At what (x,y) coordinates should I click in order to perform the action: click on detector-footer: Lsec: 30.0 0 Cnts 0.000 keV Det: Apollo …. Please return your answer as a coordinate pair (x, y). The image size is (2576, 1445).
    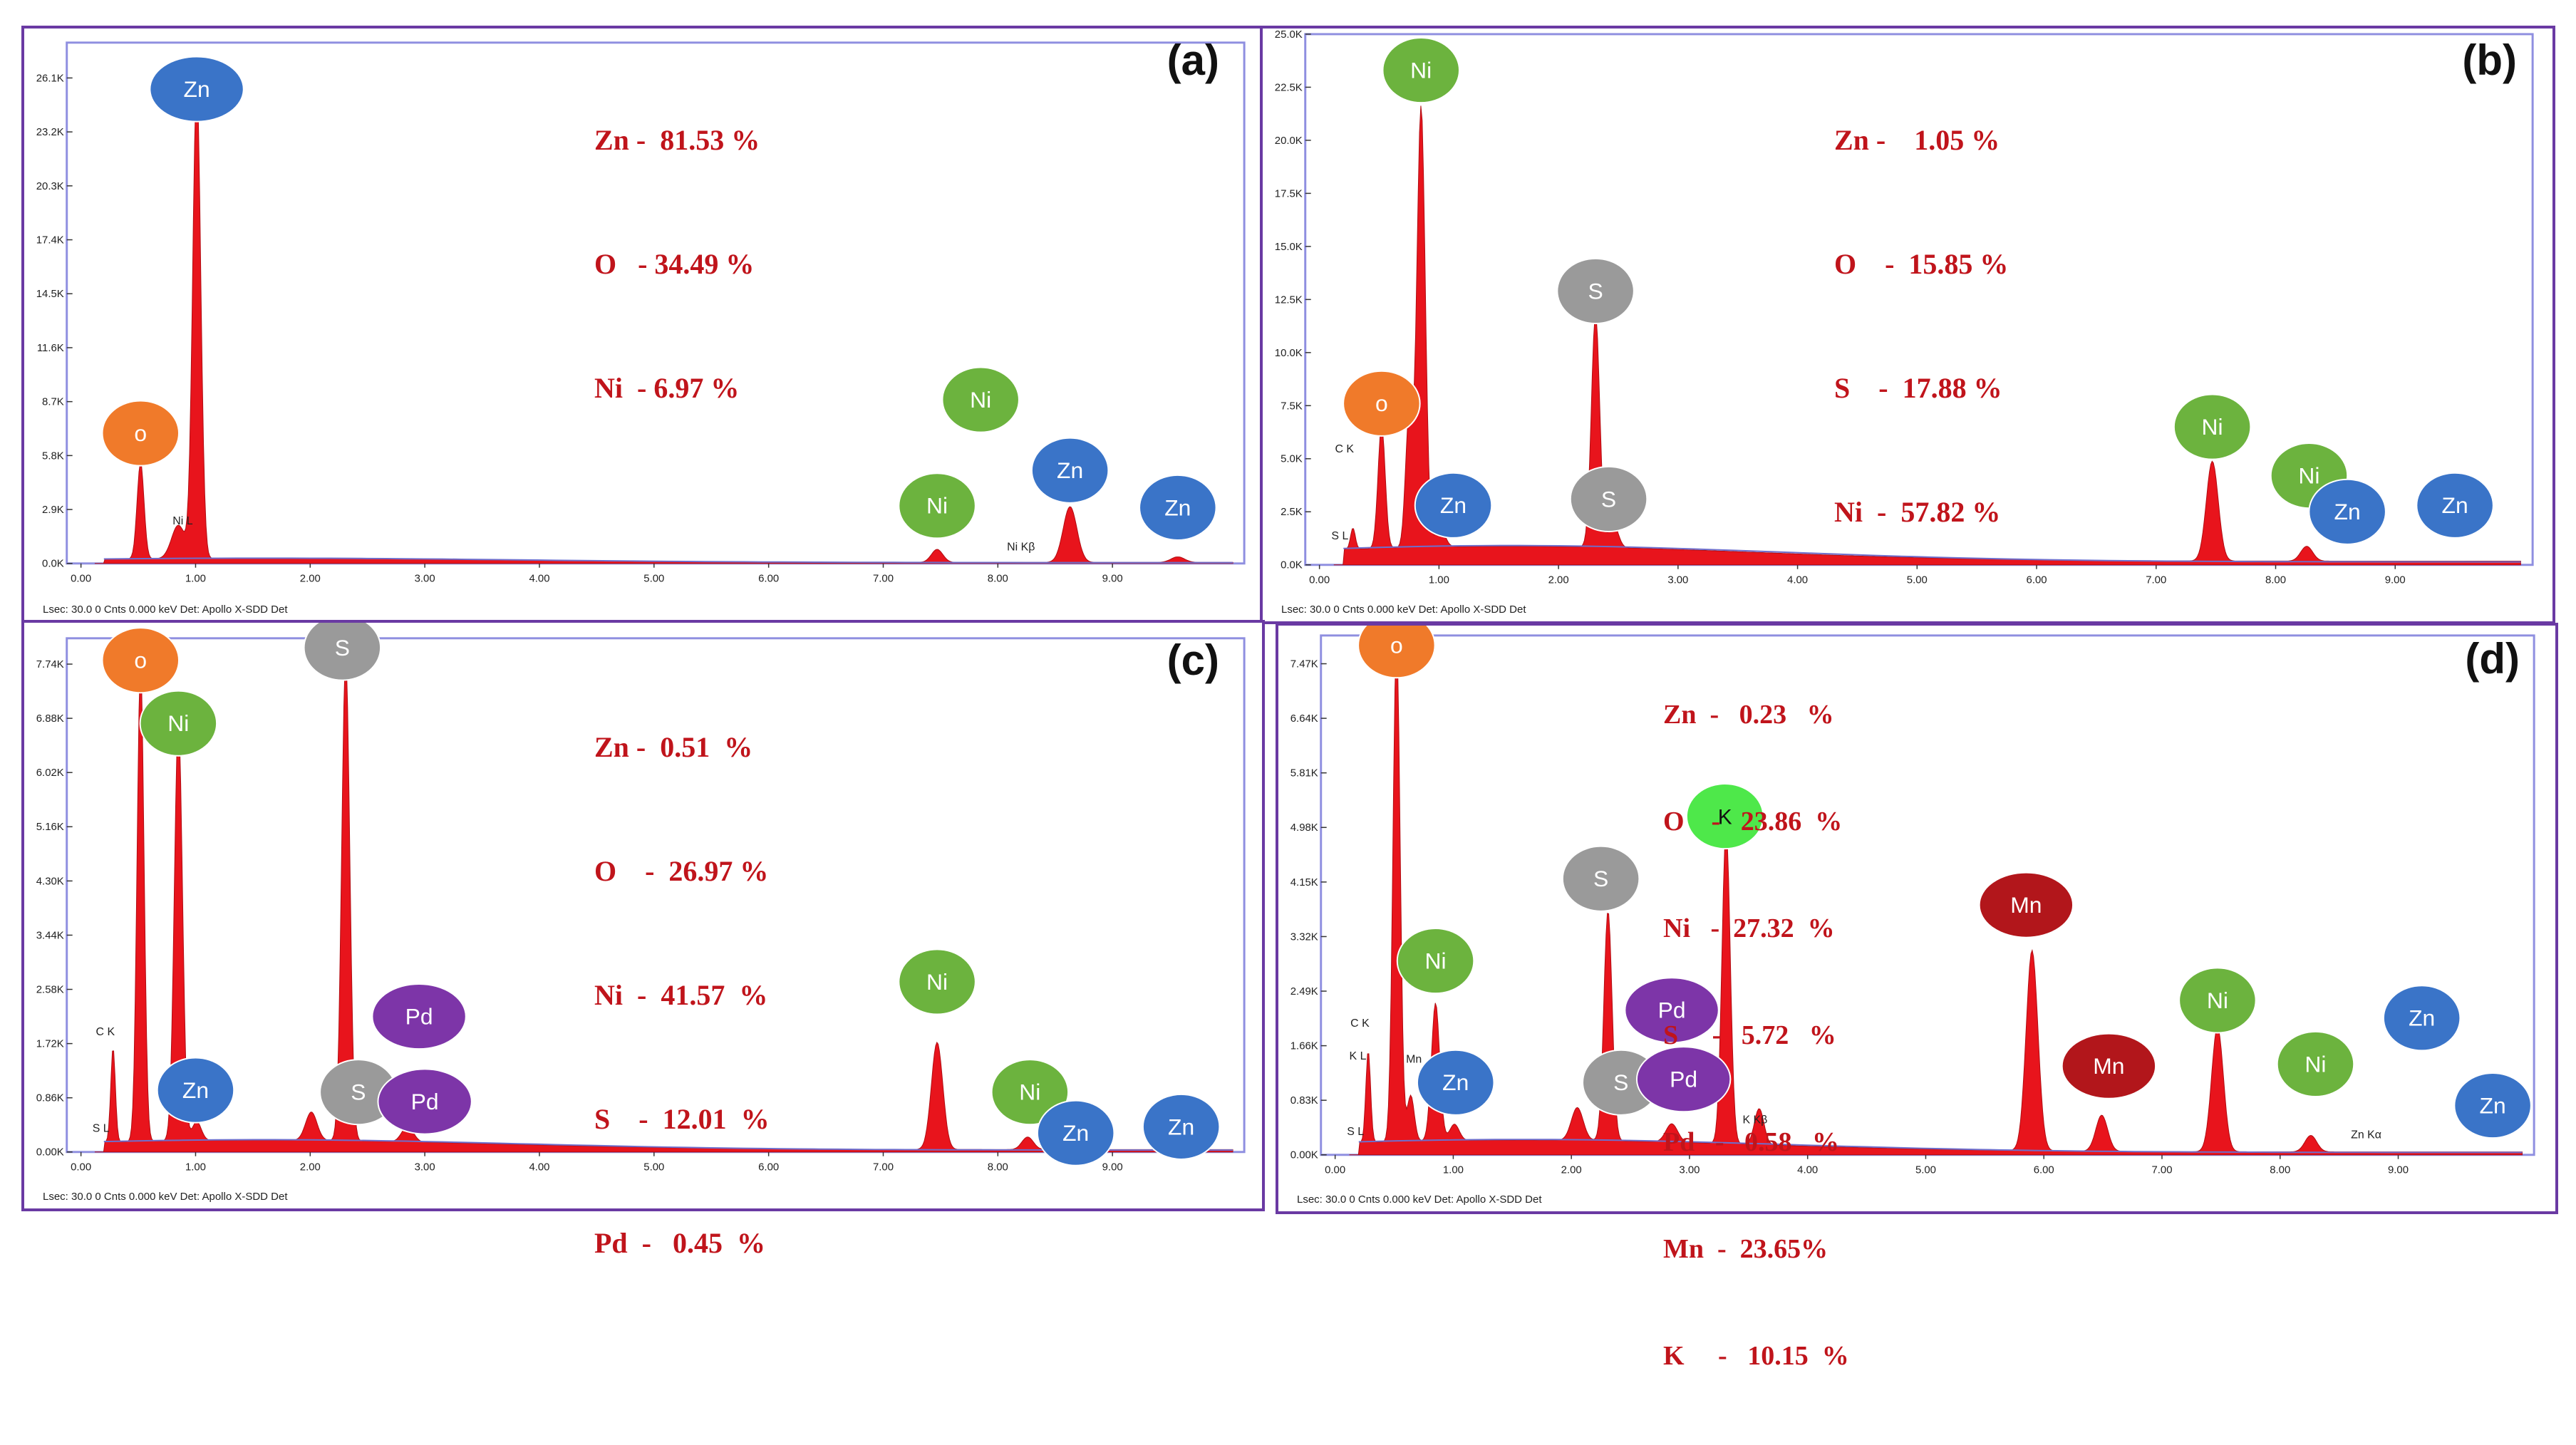
    Looking at the image, I should click on (166, 610).